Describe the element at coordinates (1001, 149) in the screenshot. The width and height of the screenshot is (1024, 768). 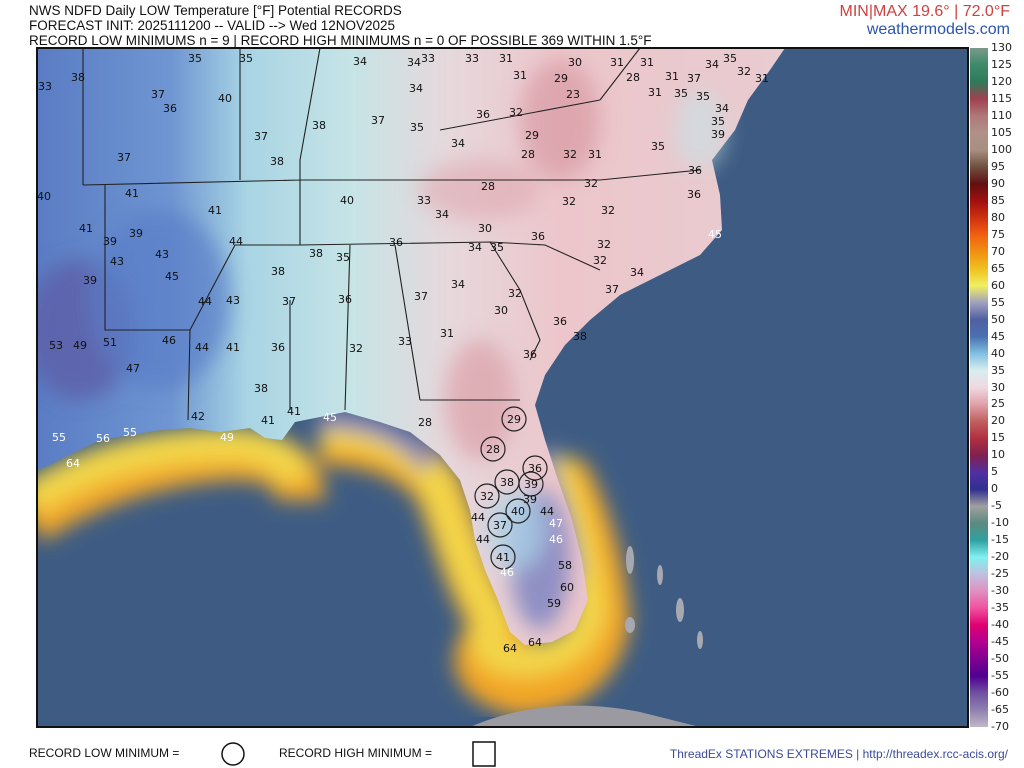
I see `colorbar-tick-label: 100` at that location.